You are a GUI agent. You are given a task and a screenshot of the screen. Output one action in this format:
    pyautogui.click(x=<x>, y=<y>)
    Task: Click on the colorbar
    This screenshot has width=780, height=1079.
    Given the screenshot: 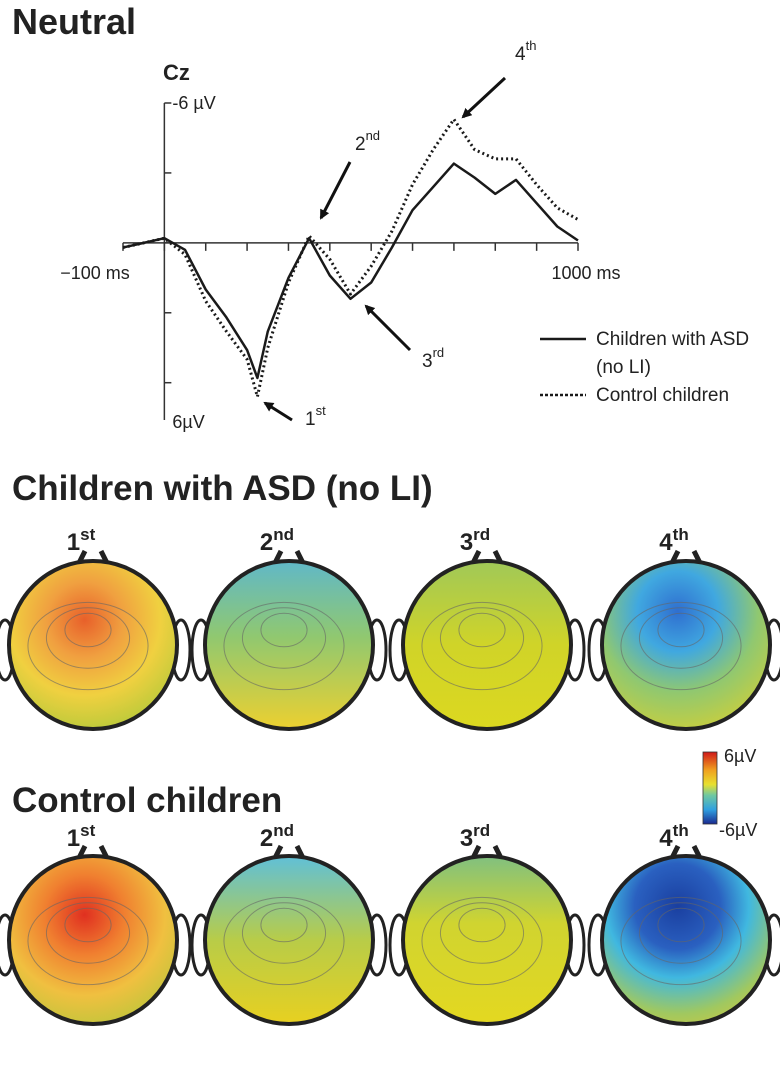 What is the action you would take?
    pyautogui.click(x=710, y=788)
    